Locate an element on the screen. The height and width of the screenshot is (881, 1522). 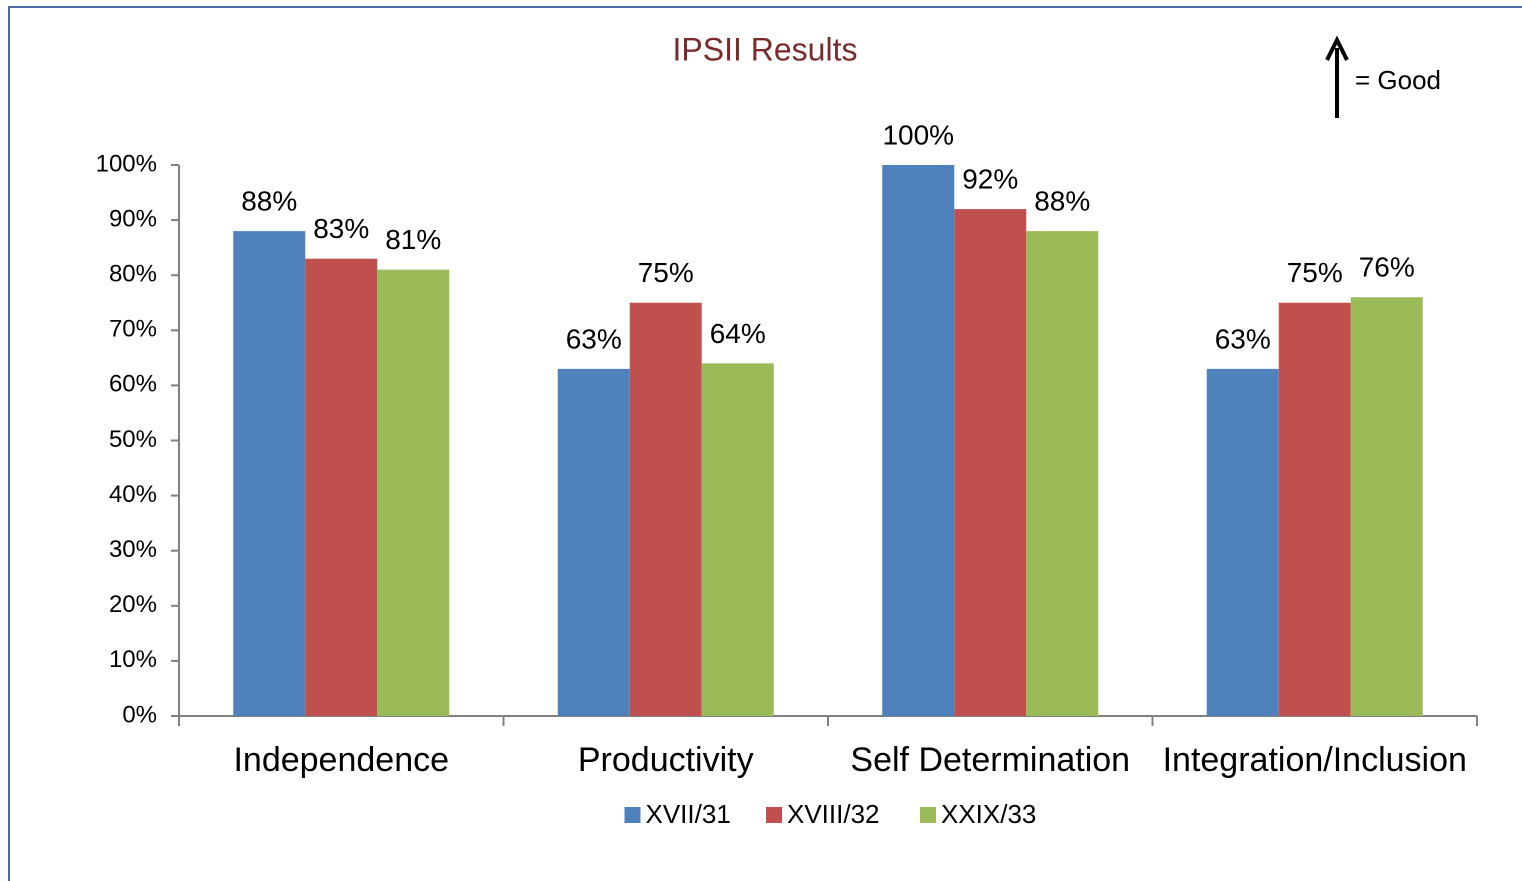
x-tick-label: Self Determination is located at coordinates (990, 760).